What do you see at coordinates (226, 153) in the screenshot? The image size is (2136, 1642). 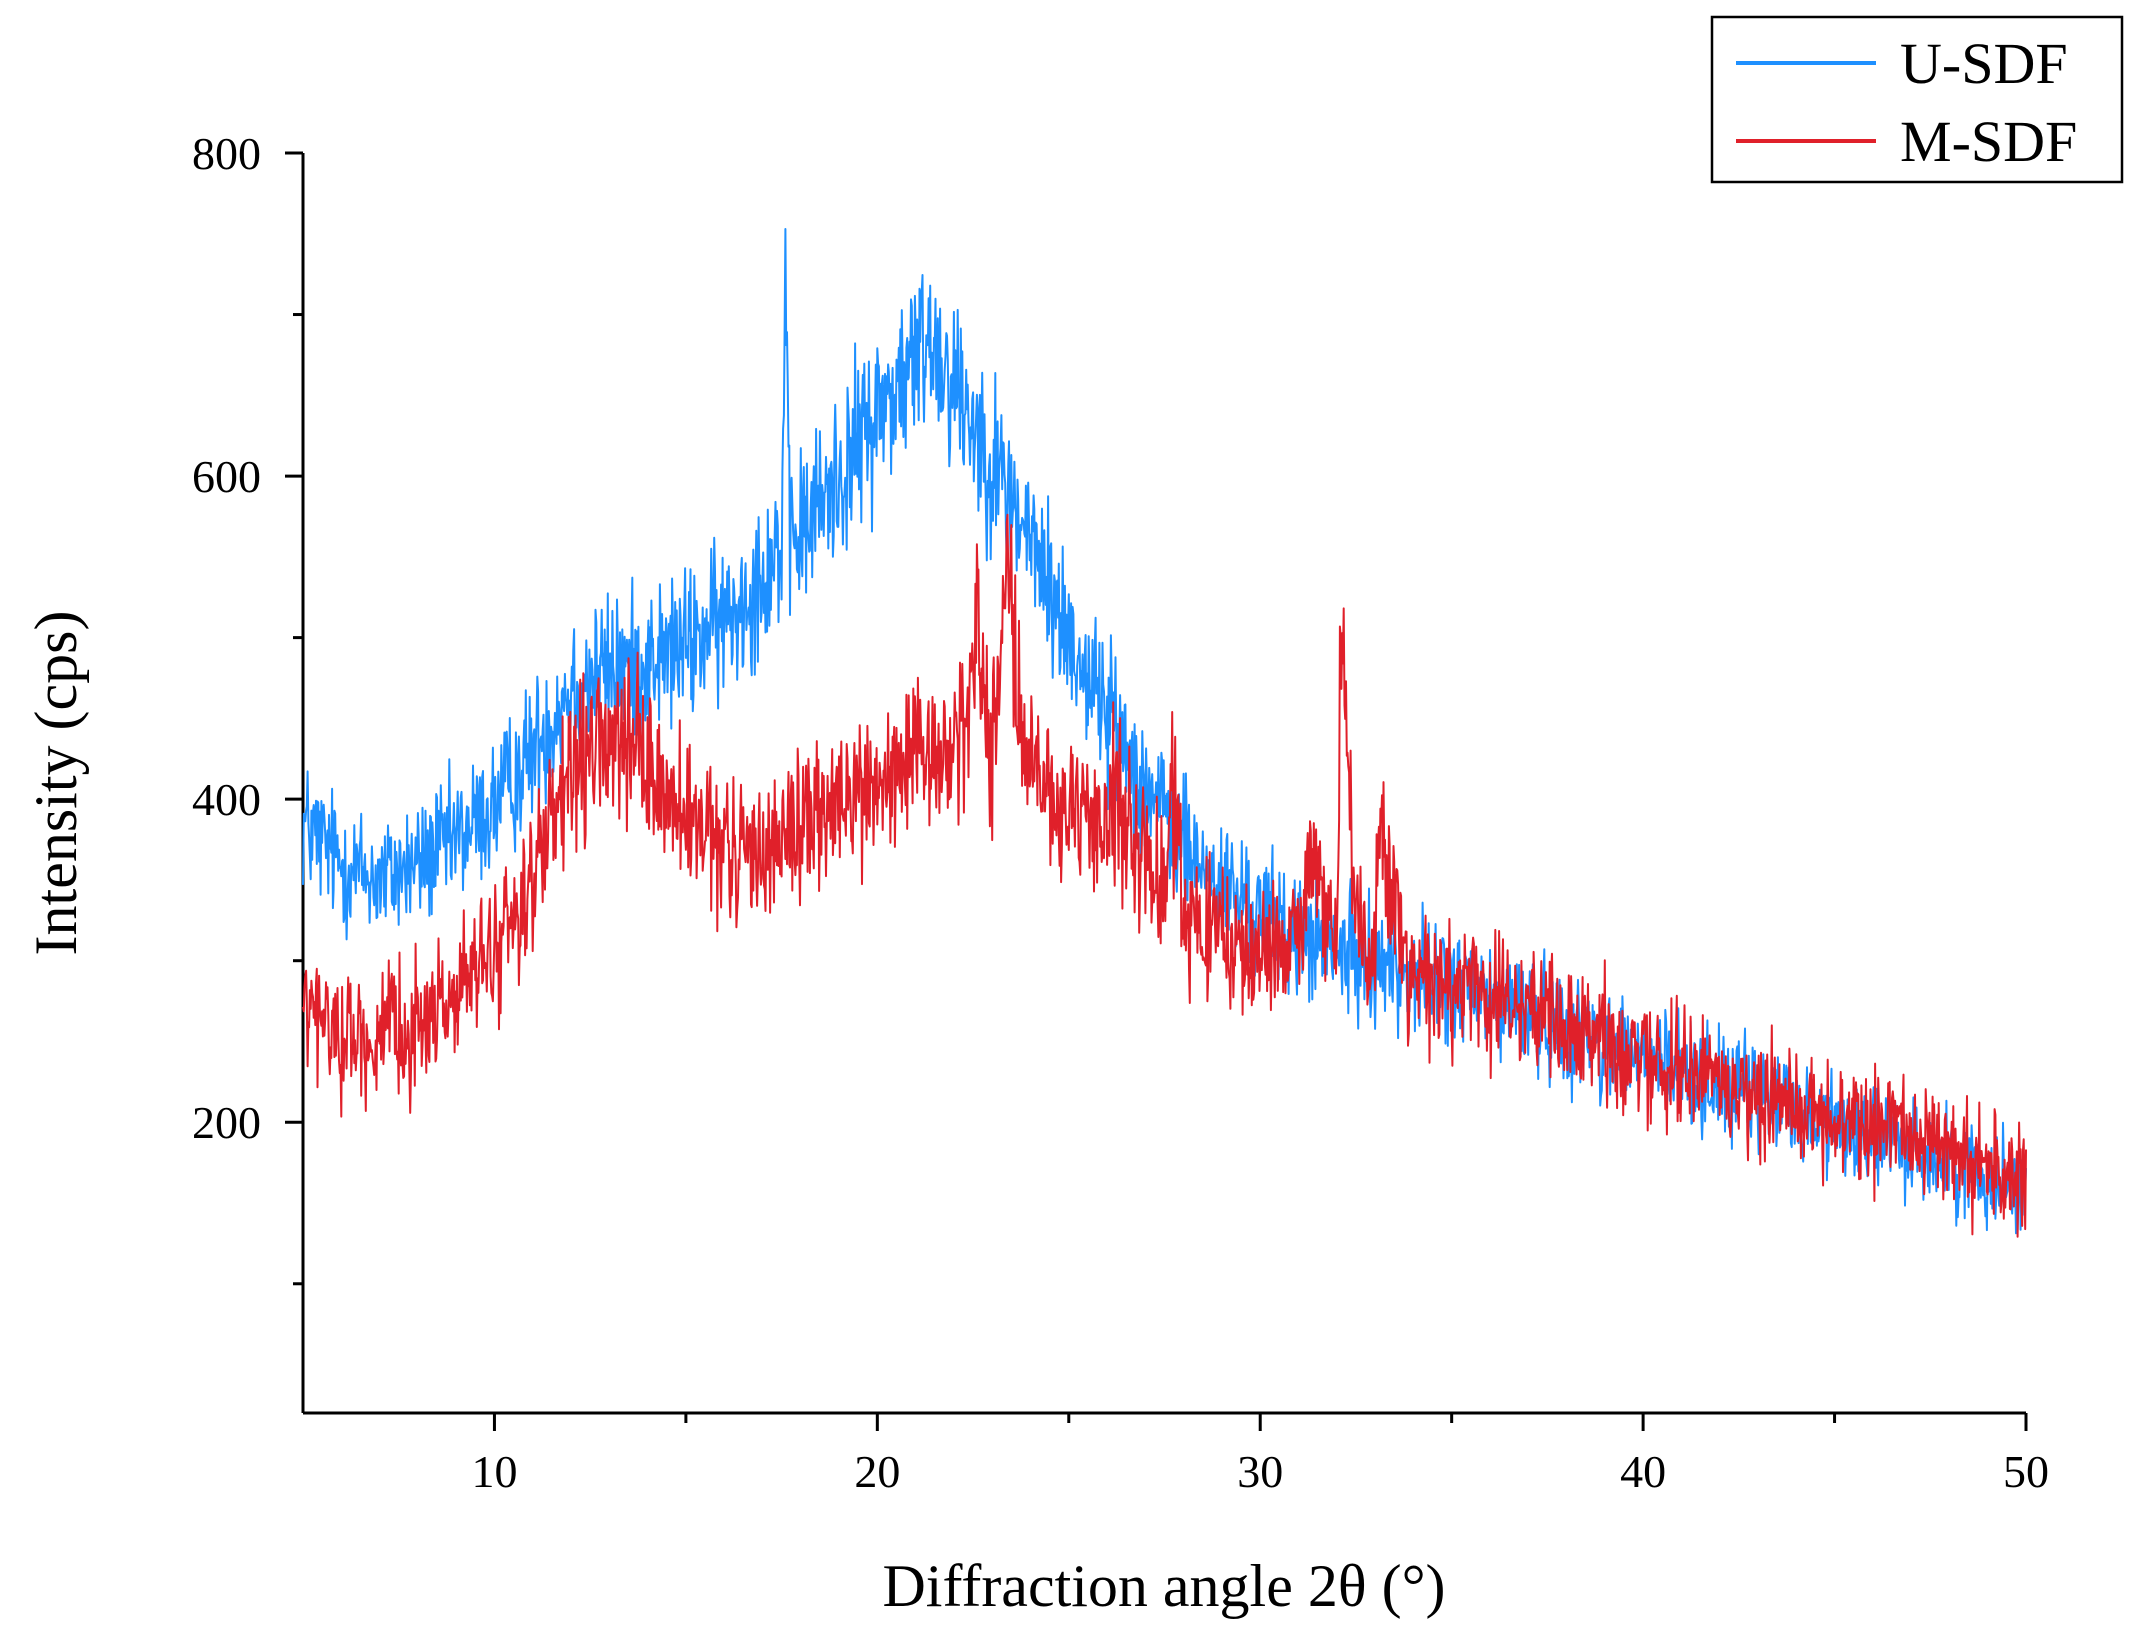 I see `y-tick-label: 800` at bounding box center [226, 153].